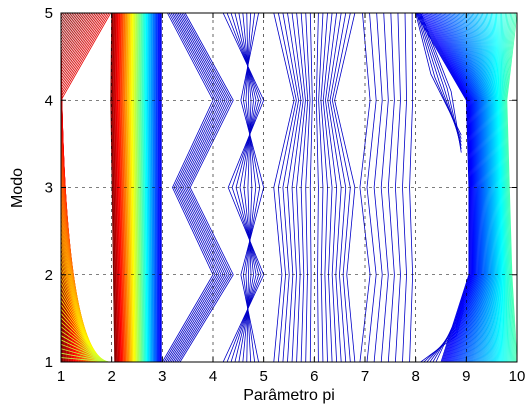  Describe the element at coordinates (49, 188) in the screenshot. I see `y-tick-labels: 1 2 3 4 5` at that location.